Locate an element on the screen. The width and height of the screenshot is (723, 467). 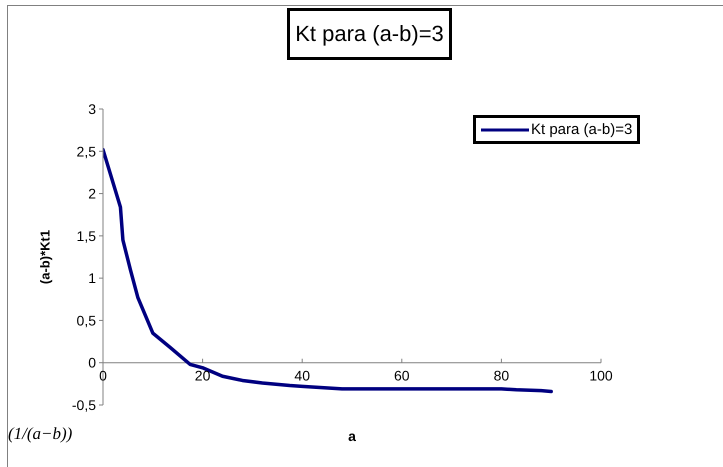
chart-title: Kt para (a-b)=3 is located at coordinates (369, 34).